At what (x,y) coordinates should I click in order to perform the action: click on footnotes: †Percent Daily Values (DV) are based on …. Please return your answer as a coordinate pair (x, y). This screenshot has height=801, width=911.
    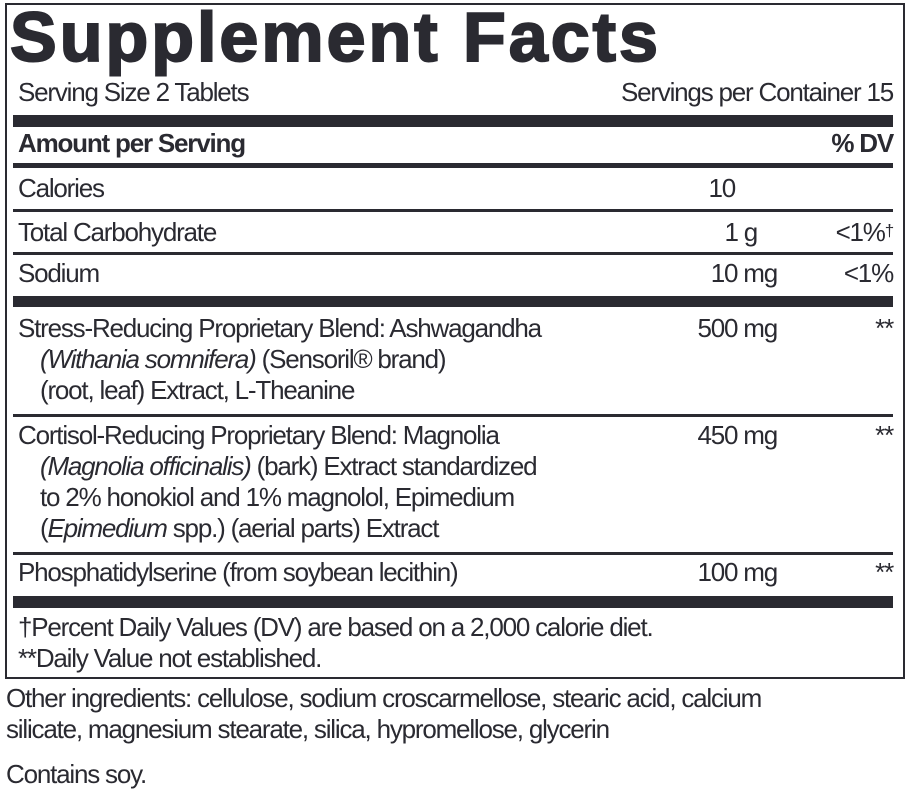
    Looking at the image, I should click on (336, 643).